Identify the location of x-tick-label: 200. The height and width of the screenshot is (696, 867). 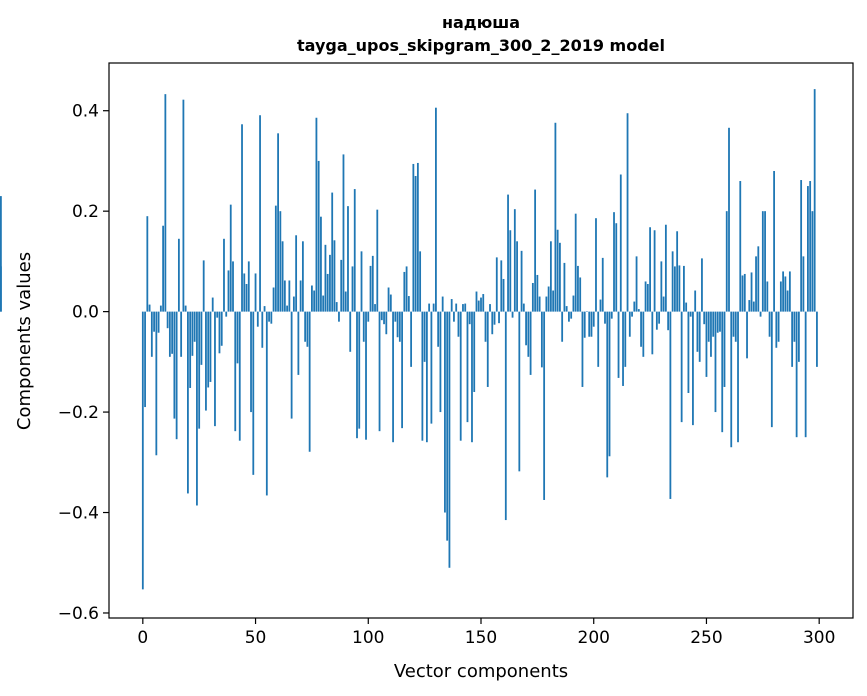
(594, 638).